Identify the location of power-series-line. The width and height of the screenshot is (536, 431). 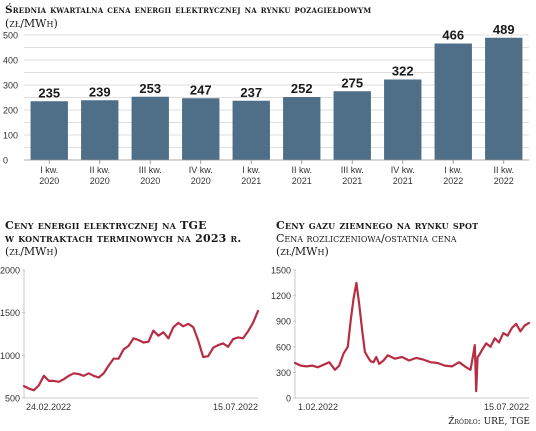
(141, 350).